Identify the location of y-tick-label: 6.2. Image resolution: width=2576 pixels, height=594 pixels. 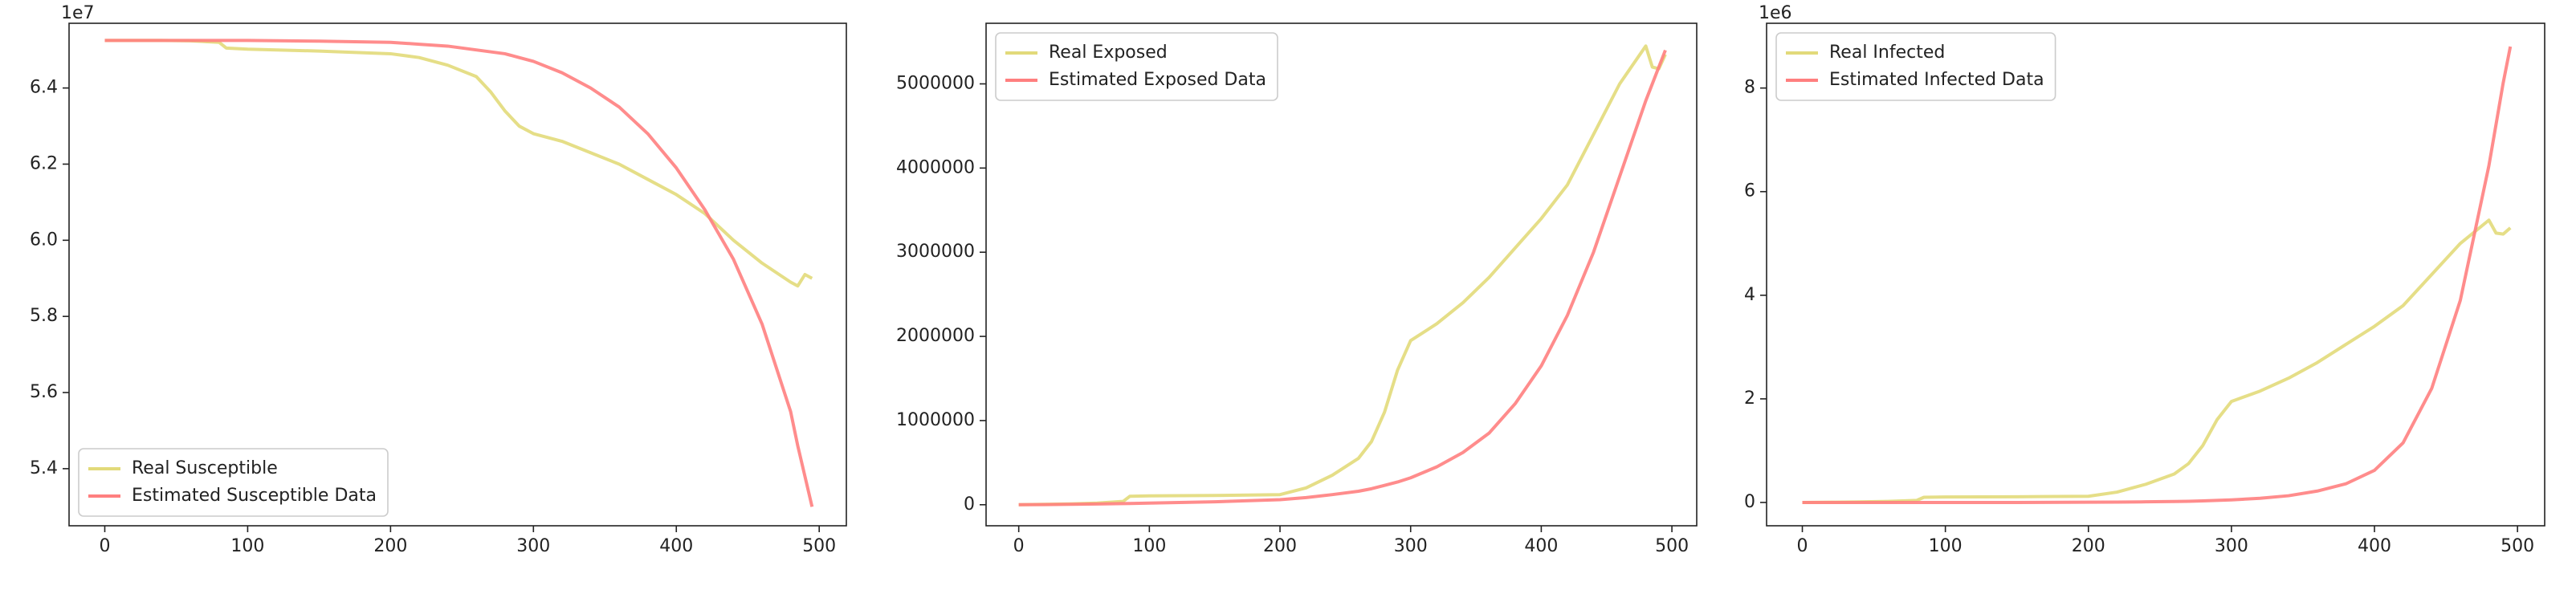
(44, 163).